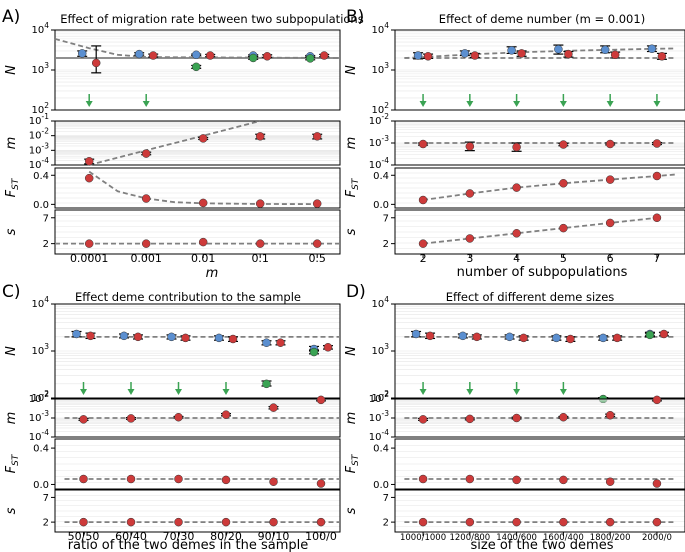 This screenshot has width=685, height=552. What do you see at coordinates (514, 511) in the screenshot?
I see `panel-d-s-subplot: 2 7 s` at bounding box center [514, 511].